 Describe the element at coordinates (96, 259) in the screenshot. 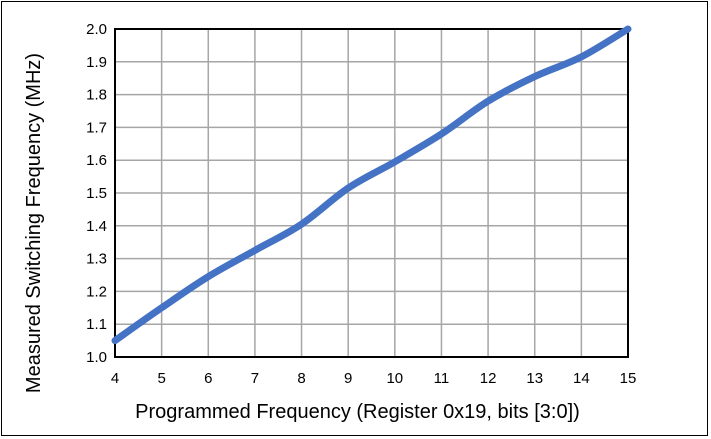

I see `y-tick-label: 1.3` at that location.